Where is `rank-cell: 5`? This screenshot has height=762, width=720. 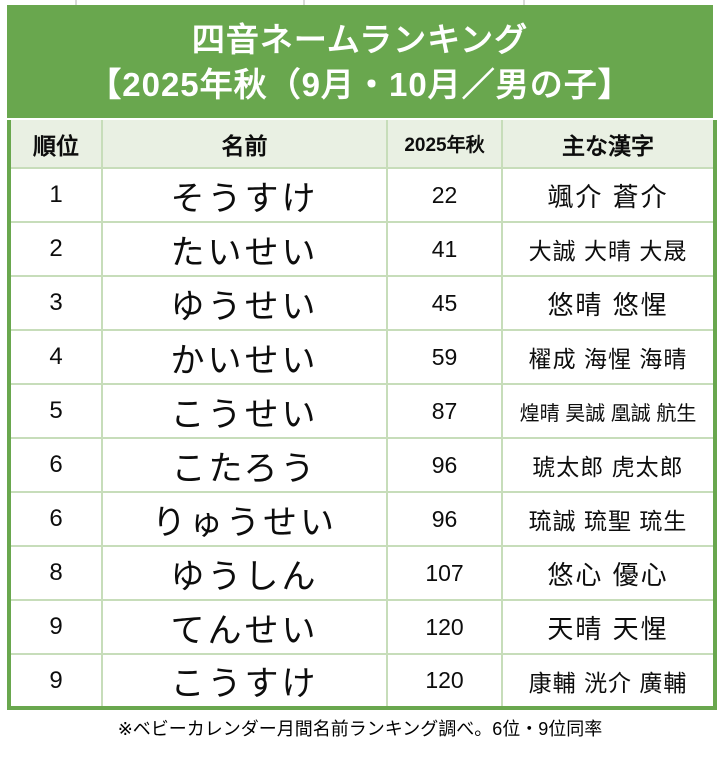
rank-cell: 5 is located at coordinates (55, 411).